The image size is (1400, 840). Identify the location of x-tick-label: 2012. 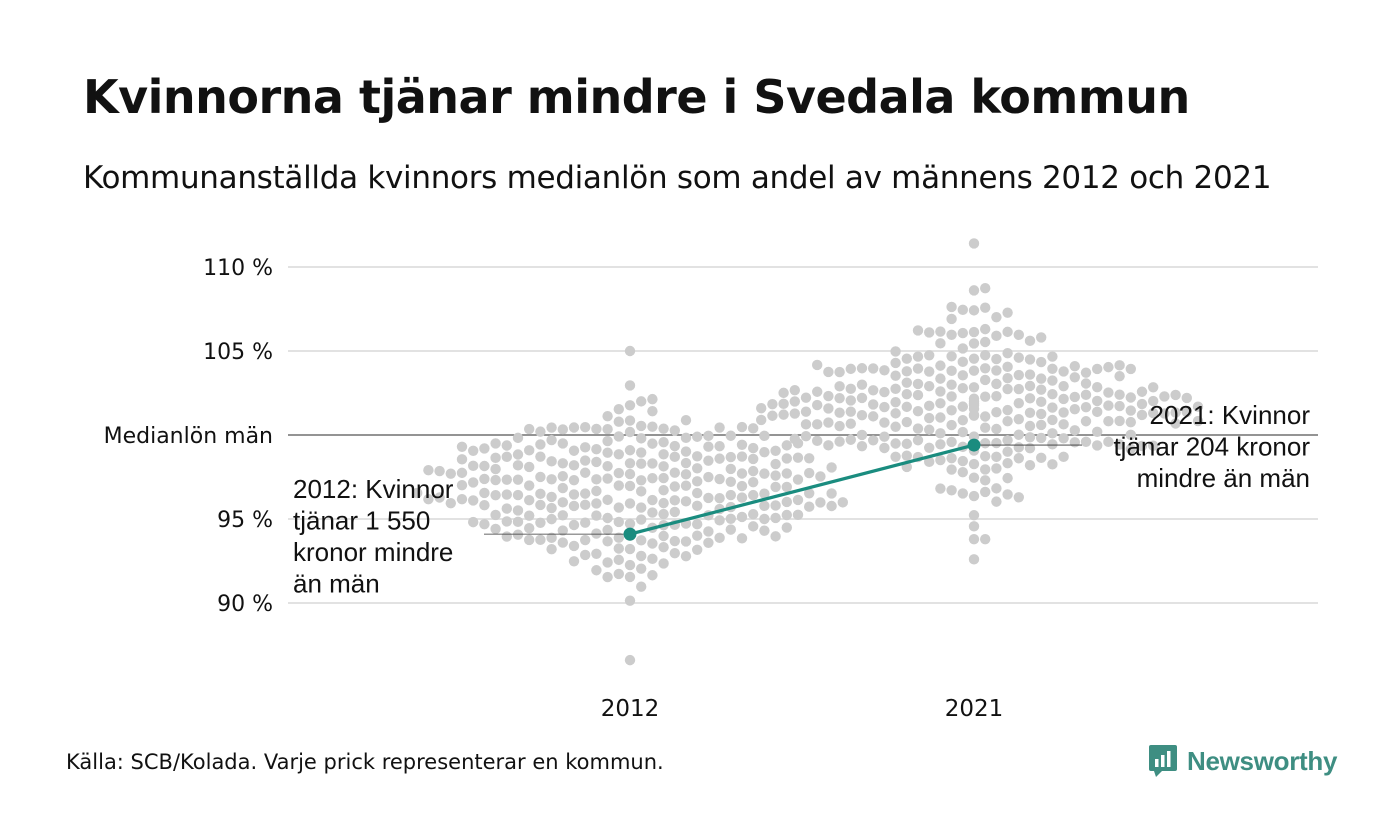
(630, 709).